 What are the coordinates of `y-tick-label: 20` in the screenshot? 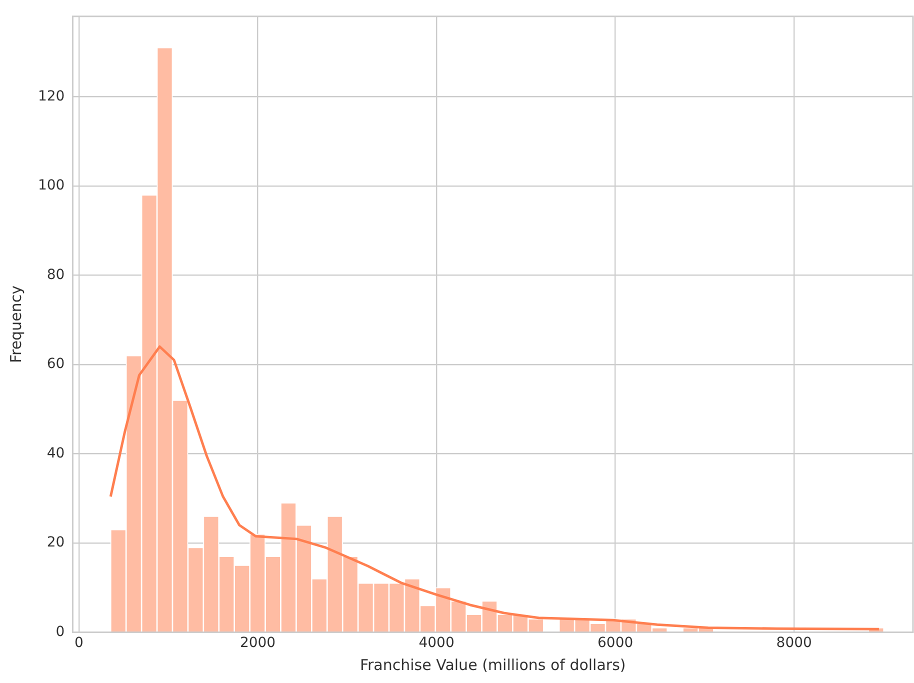 It's located at (55, 542).